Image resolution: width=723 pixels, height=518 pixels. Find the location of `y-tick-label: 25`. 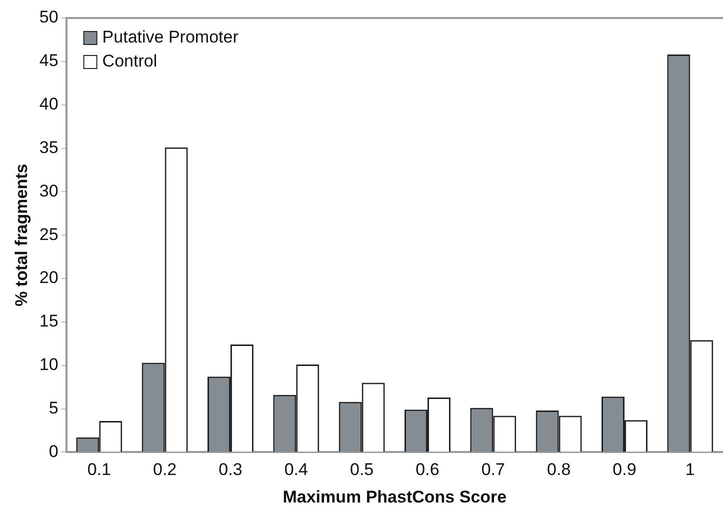

y-tick-label: 25 is located at coordinates (48, 234).